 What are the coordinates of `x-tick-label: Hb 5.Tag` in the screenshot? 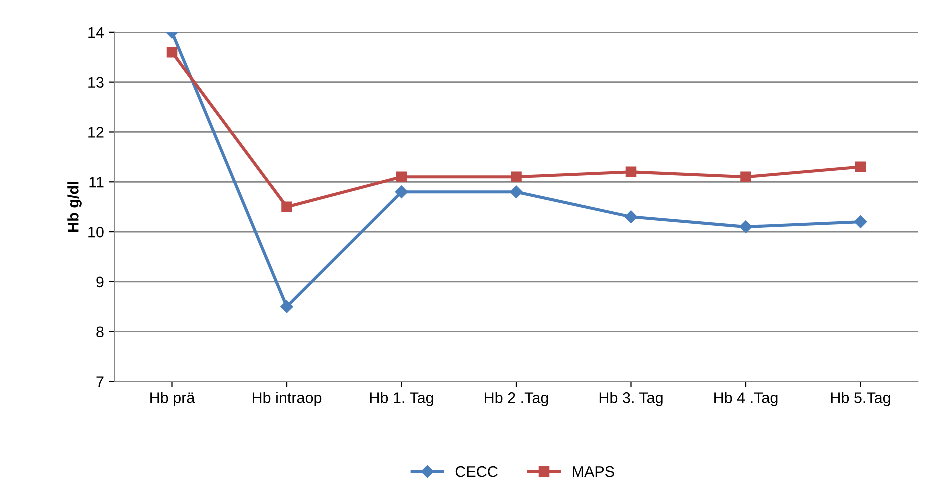 It's located at (860, 399).